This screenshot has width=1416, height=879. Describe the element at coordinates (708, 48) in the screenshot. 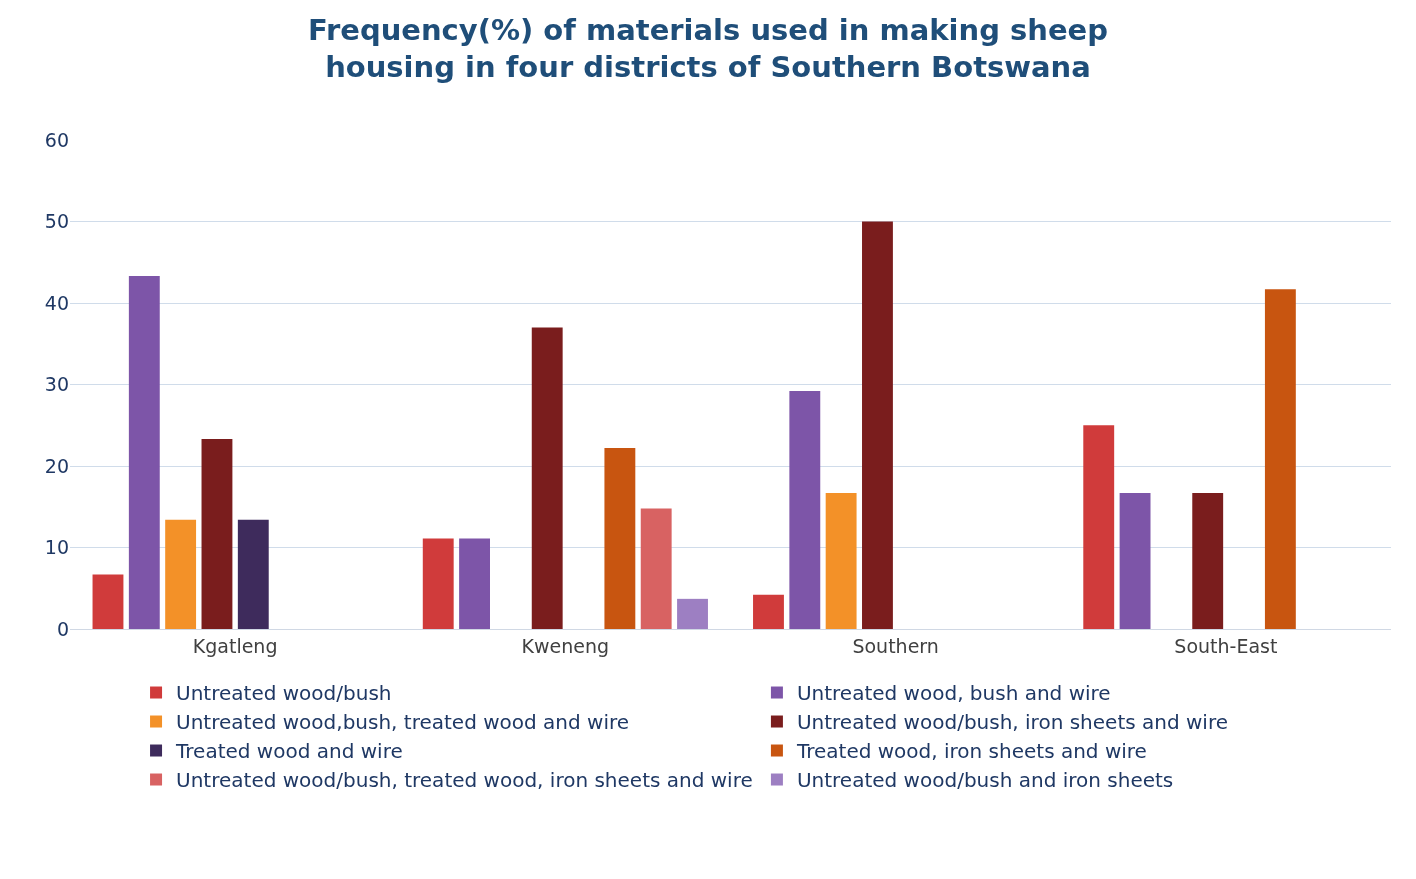

I see `chart-title: Frequency(%) of materials used in making sheep housing in four districts of Southern Botswana` at that location.